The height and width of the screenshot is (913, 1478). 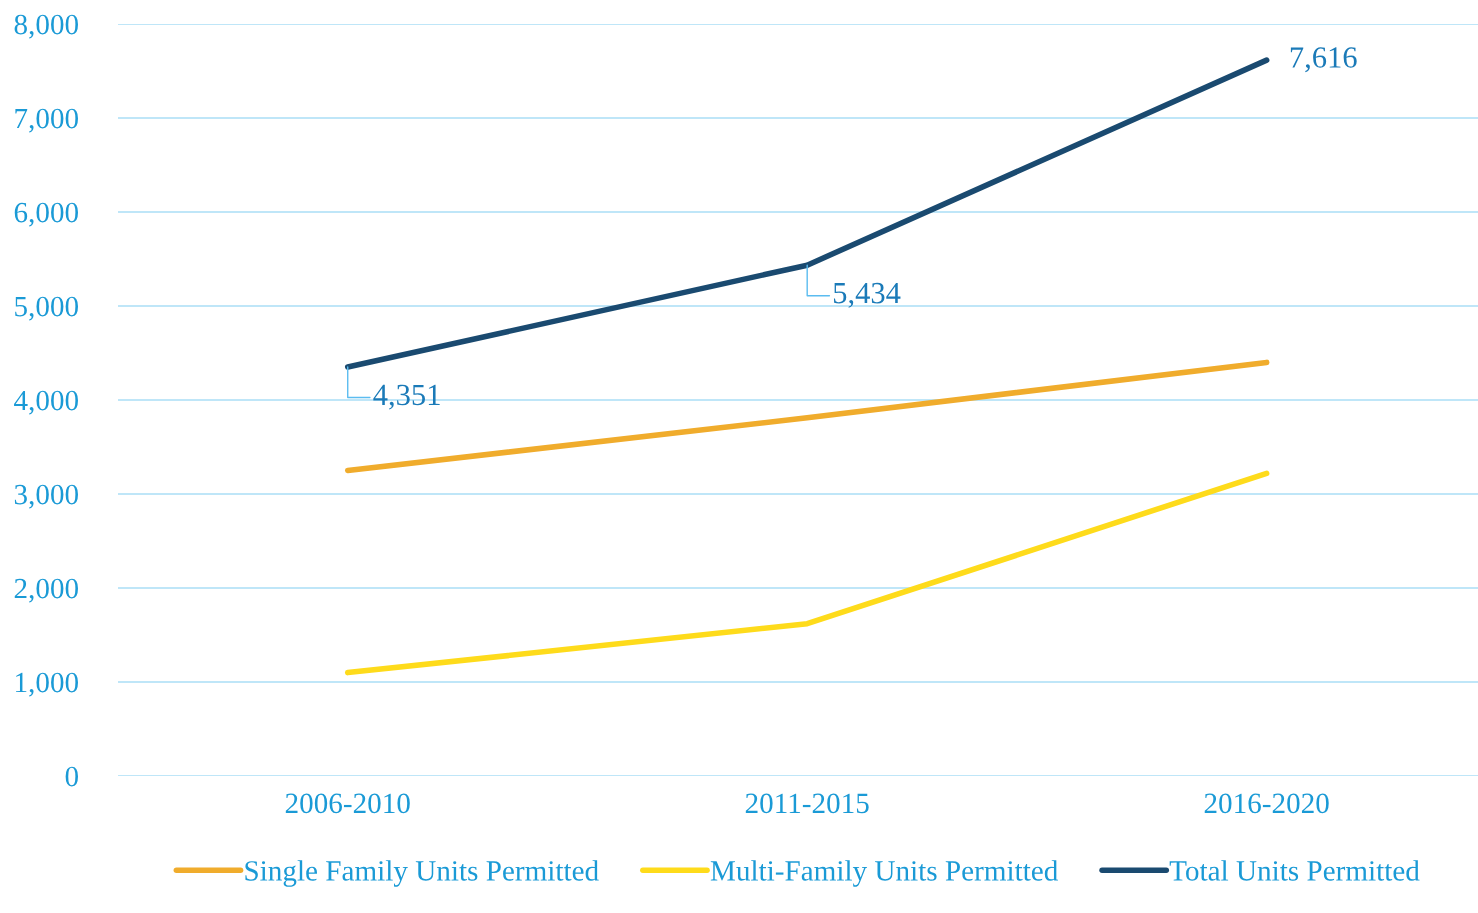 I want to click on data-label: 7,616, so click(x=1323, y=60).